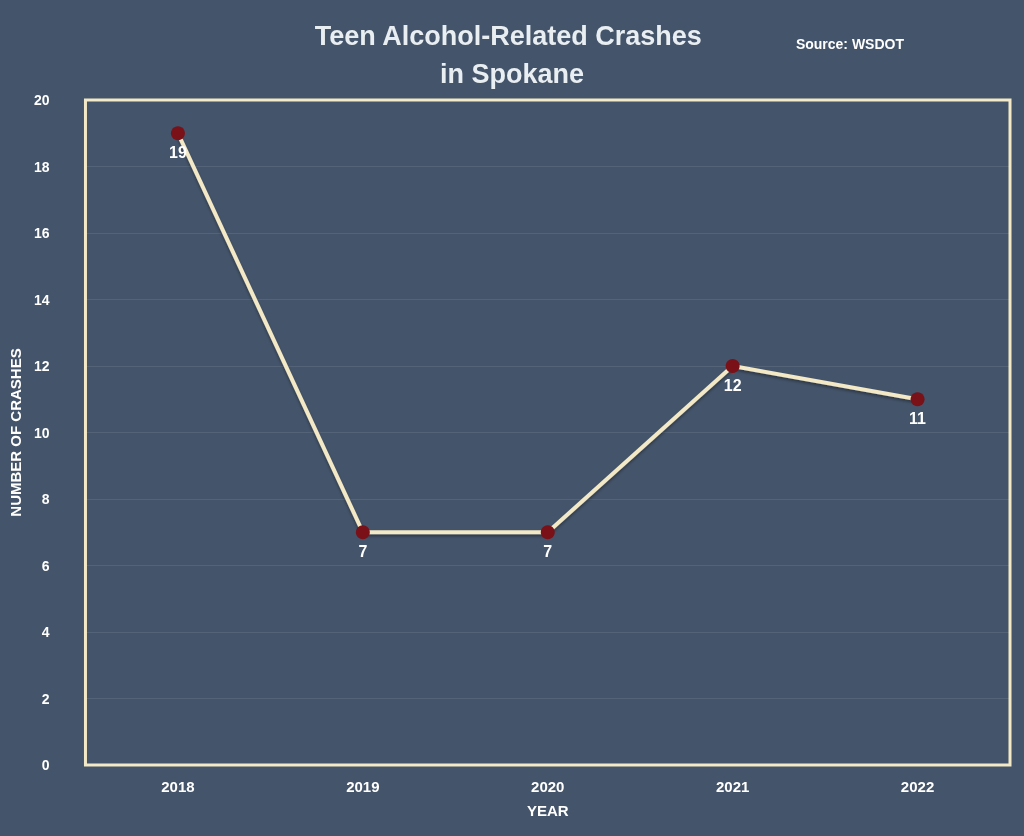  What do you see at coordinates (45, 499) in the screenshot?
I see `y-tick-label: 8` at bounding box center [45, 499].